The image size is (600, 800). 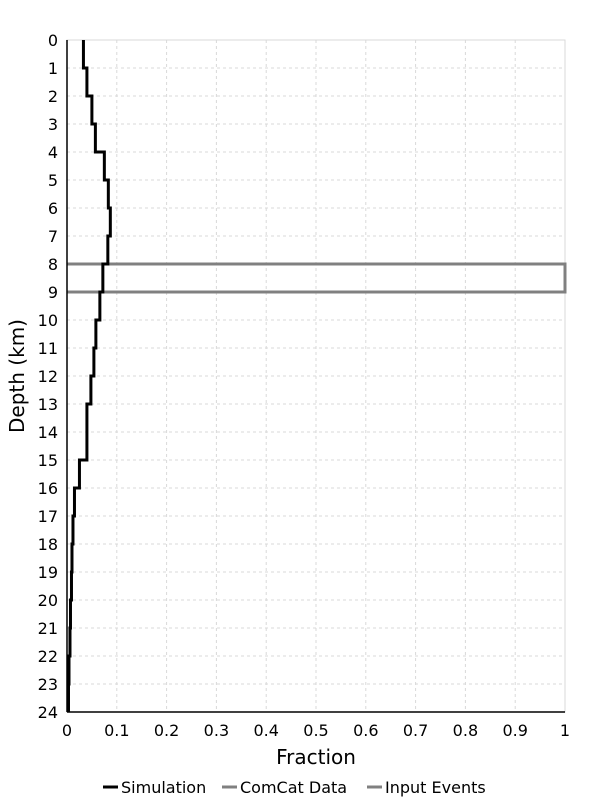 What do you see at coordinates (53, 124) in the screenshot?
I see `y-tick-label: 3` at bounding box center [53, 124].